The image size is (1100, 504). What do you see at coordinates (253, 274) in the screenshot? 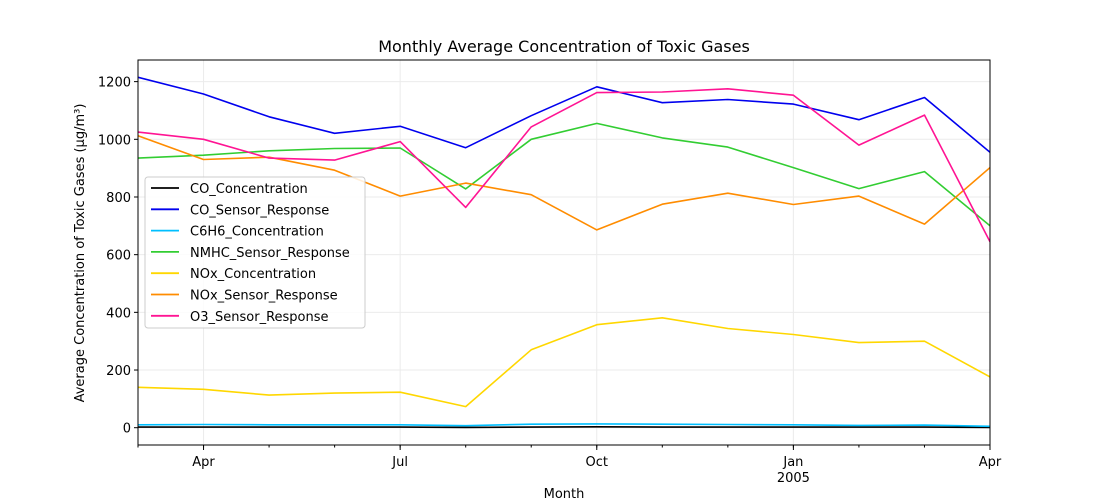
I see `legend-label-nox-concentration: NOx_Concentration` at bounding box center [253, 274].